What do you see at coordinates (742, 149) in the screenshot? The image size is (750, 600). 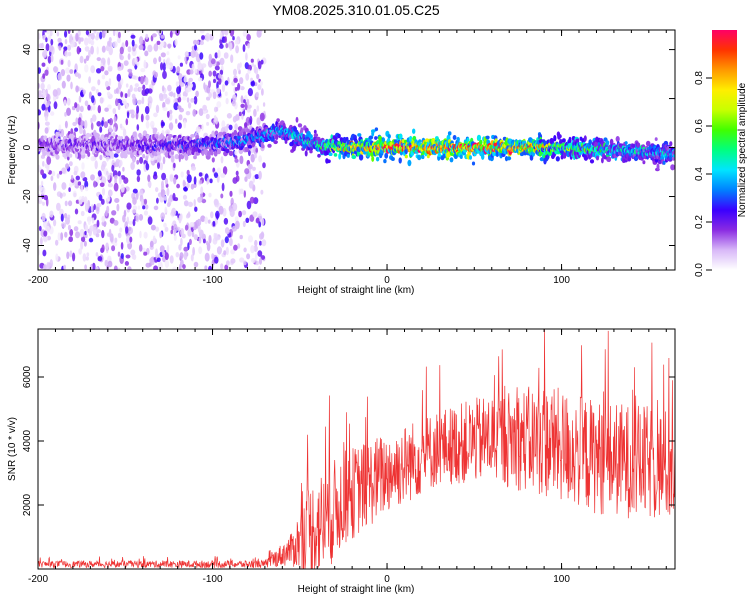 I see `colorbar-label: Normalized spectral amplitude` at bounding box center [742, 149].